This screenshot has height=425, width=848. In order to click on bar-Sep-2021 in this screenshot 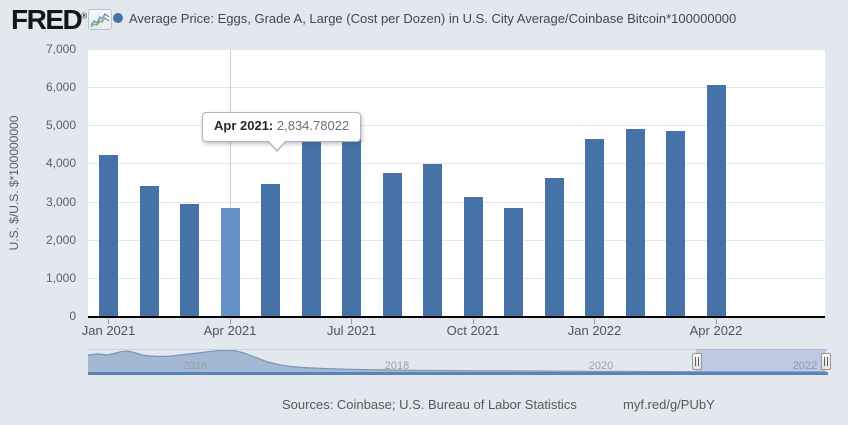, I will do `click(432, 240)`.